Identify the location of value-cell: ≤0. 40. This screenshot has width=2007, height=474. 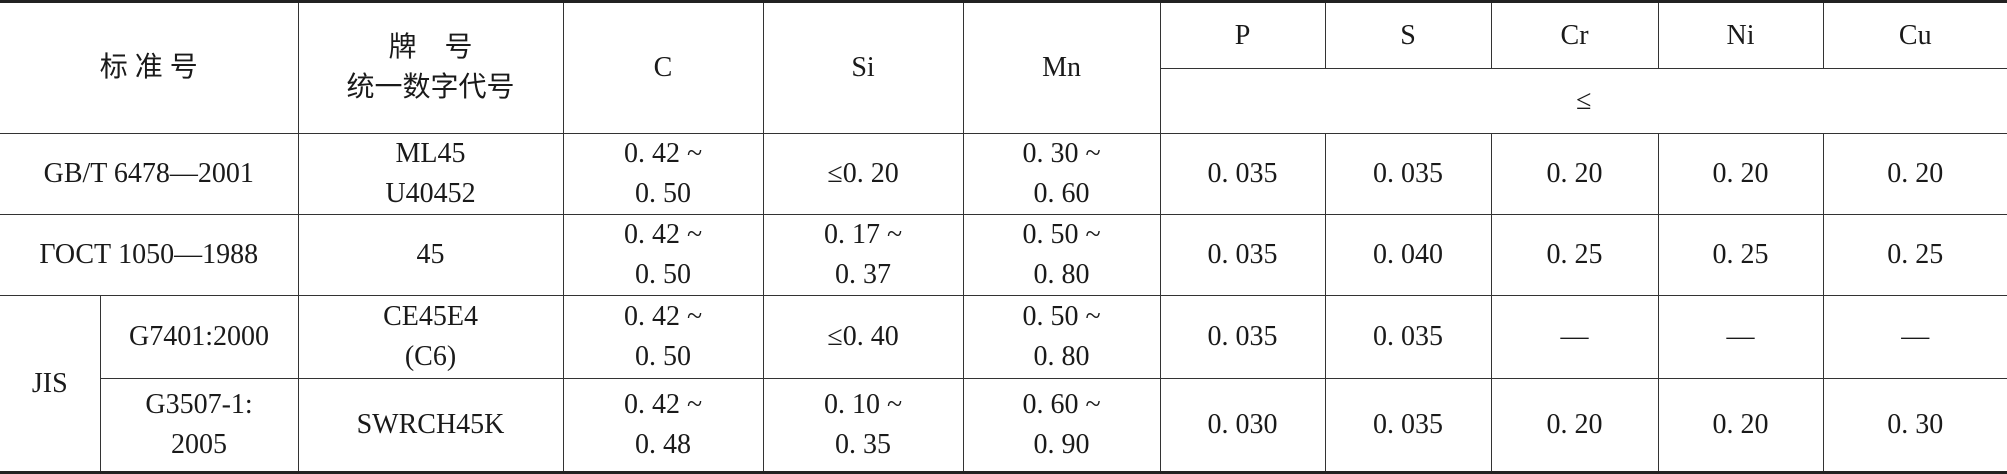
(863, 337).